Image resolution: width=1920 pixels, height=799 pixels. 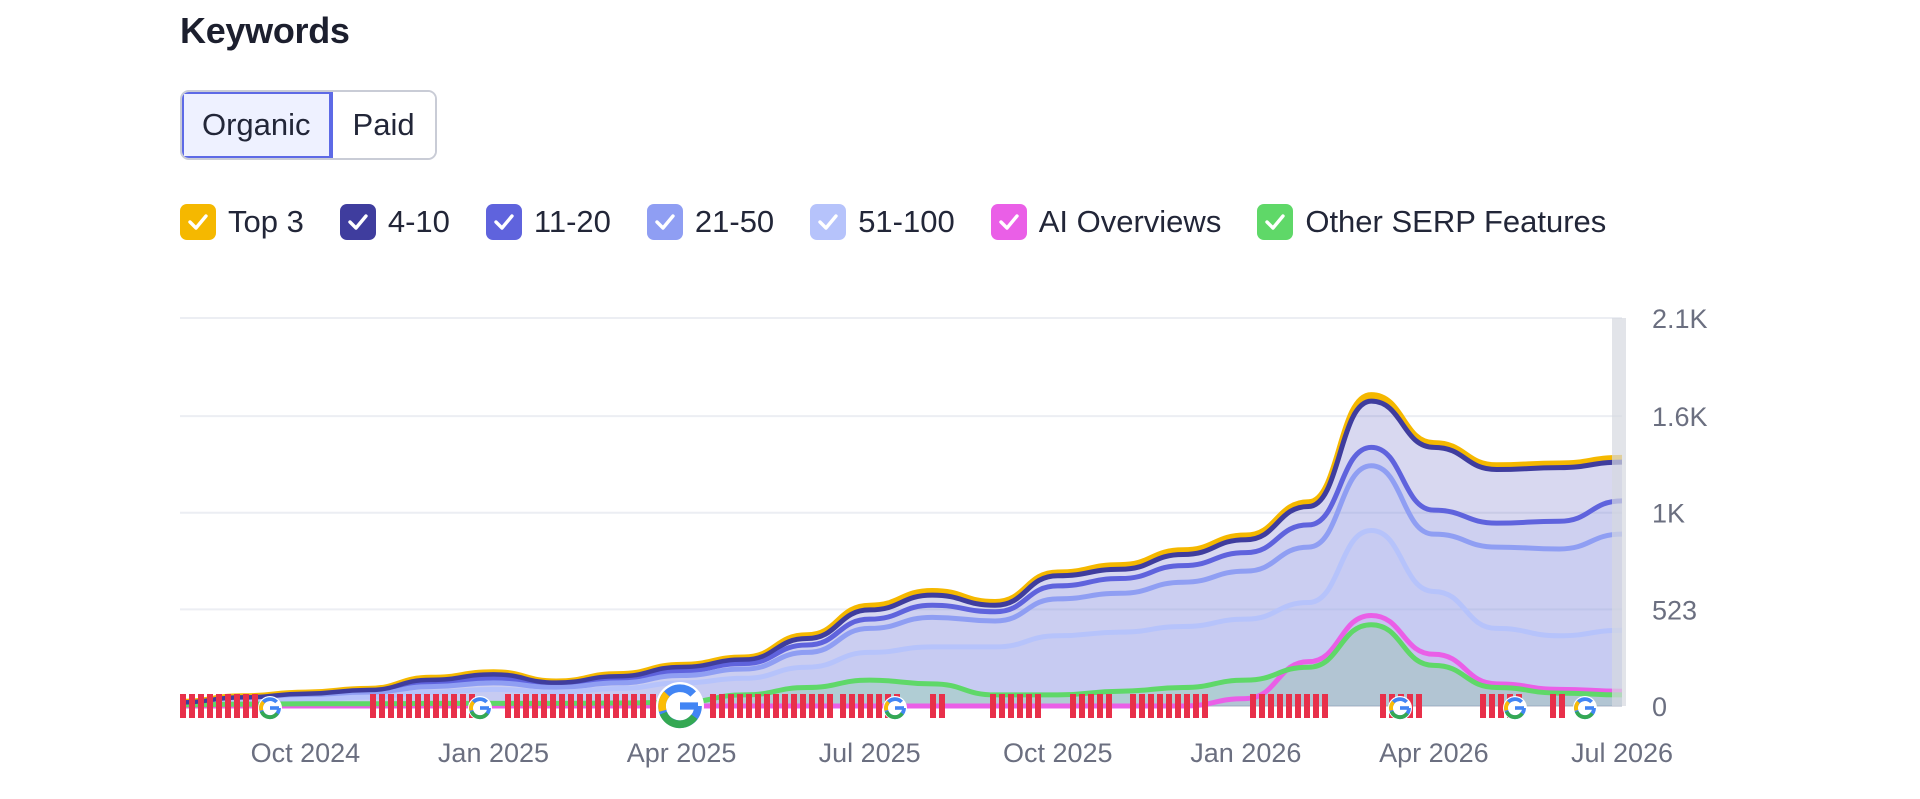 What do you see at coordinates (257, 125) in the screenshot?
I see `tab-organic: Organic` at bounding box center [257, 125].